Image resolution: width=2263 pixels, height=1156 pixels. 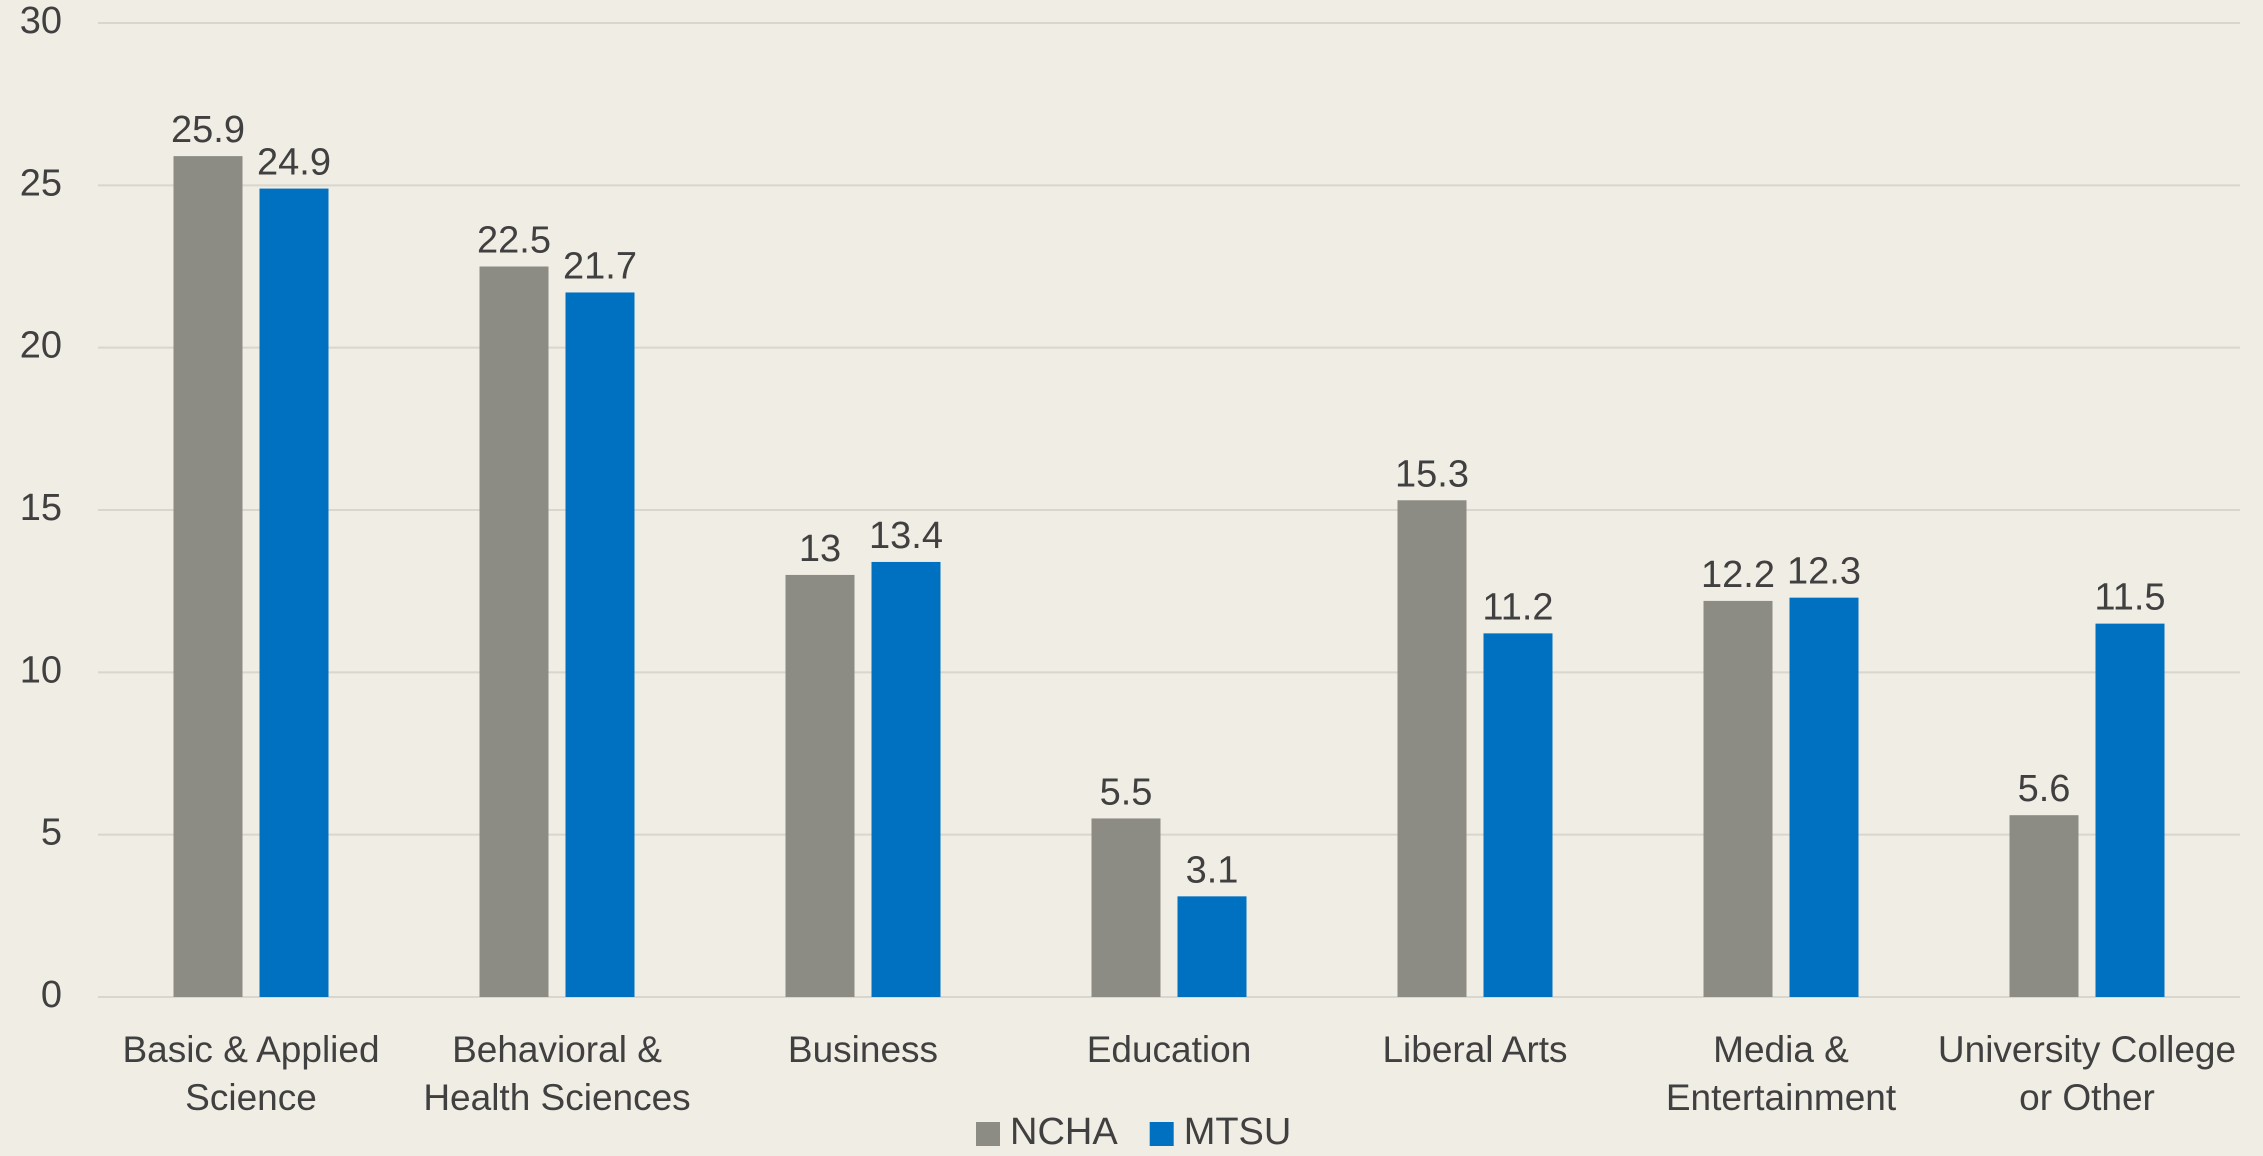 I want to click on data-label: 11.5, so click(x=2129, y=598).